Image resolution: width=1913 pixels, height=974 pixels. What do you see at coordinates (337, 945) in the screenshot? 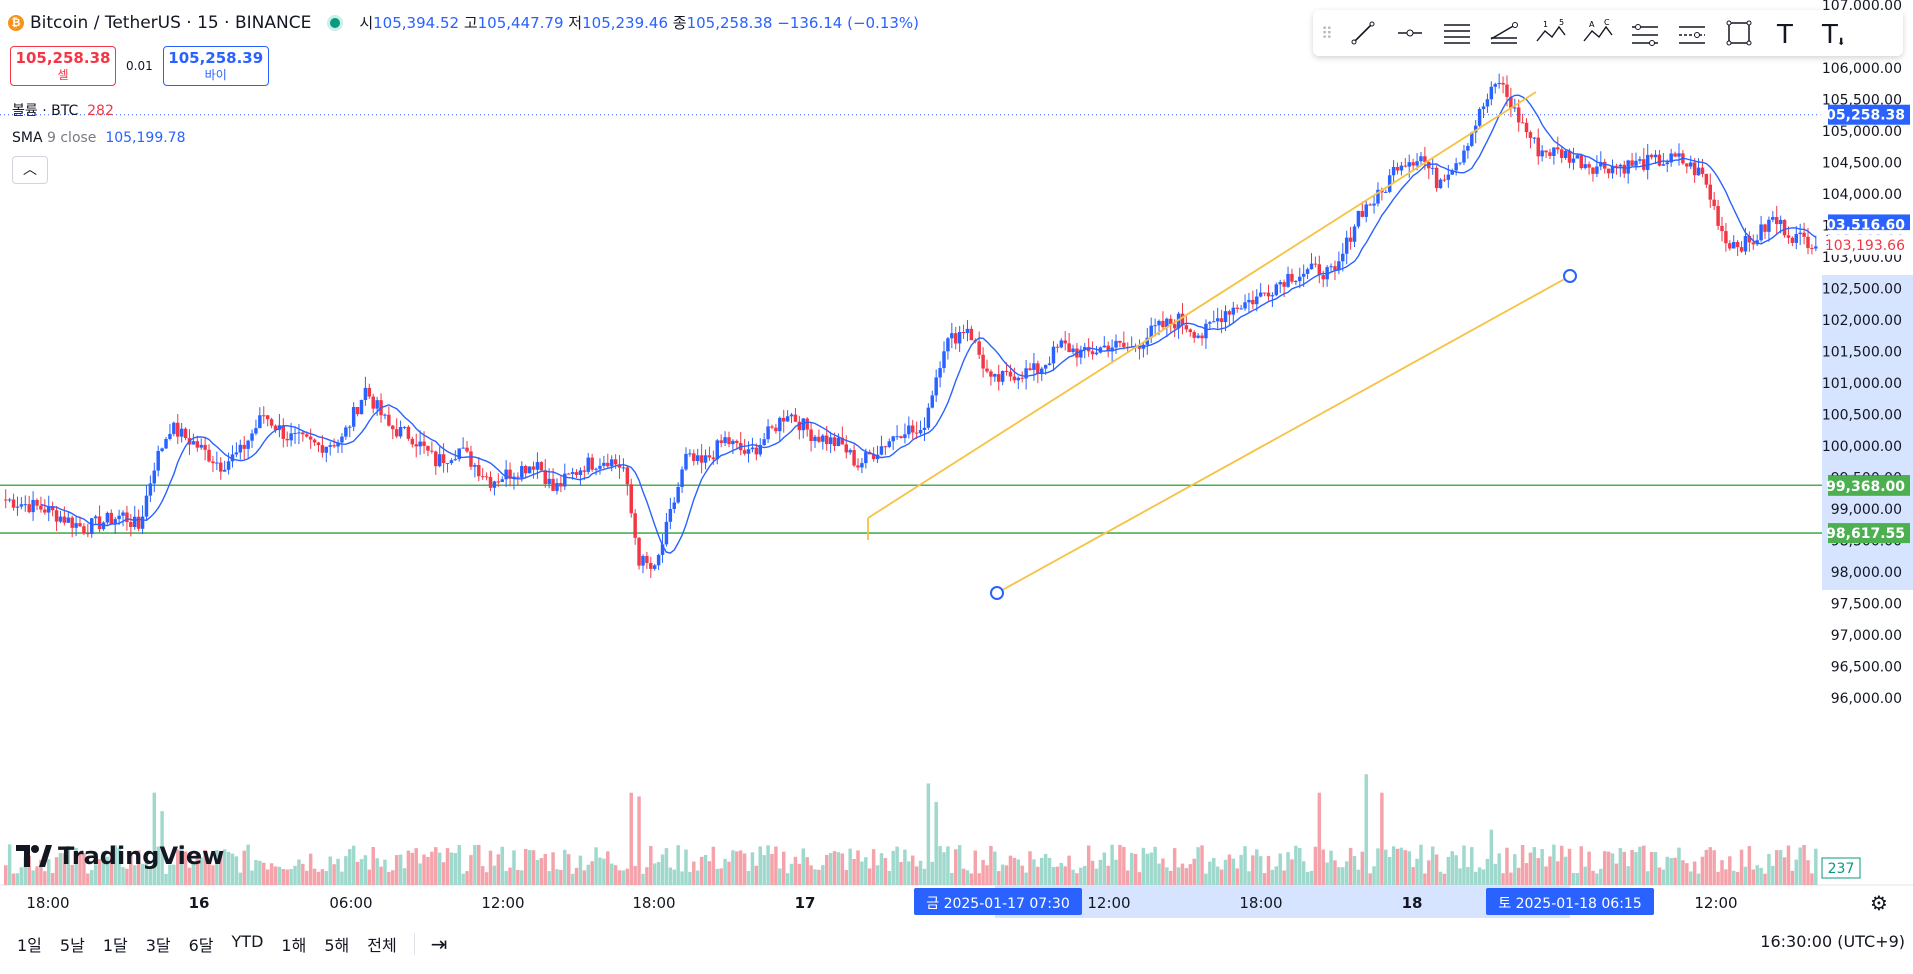
I see `range-button-7: 5해` at bounding box center [337, 945].